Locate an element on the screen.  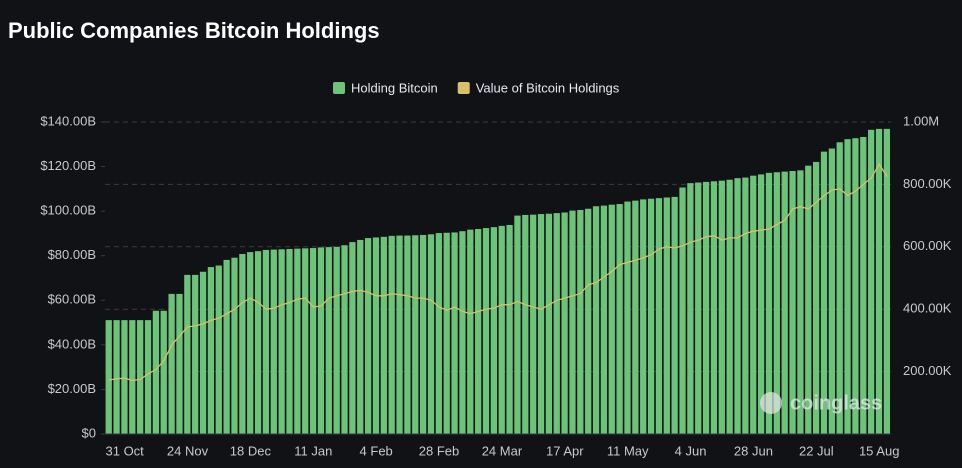
y-tick-label: $60.00B is located at coordinates (72, 299).